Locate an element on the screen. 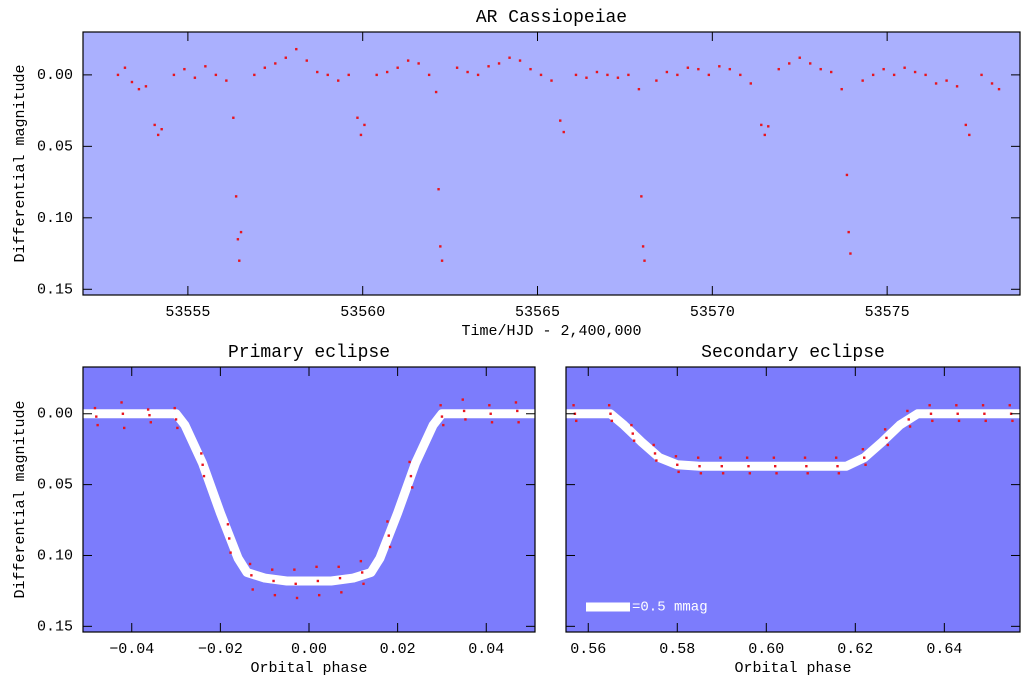 This screenshot has height=683, width=1028. x-tick-label: 0.62 is located at coordinates (855, 649).